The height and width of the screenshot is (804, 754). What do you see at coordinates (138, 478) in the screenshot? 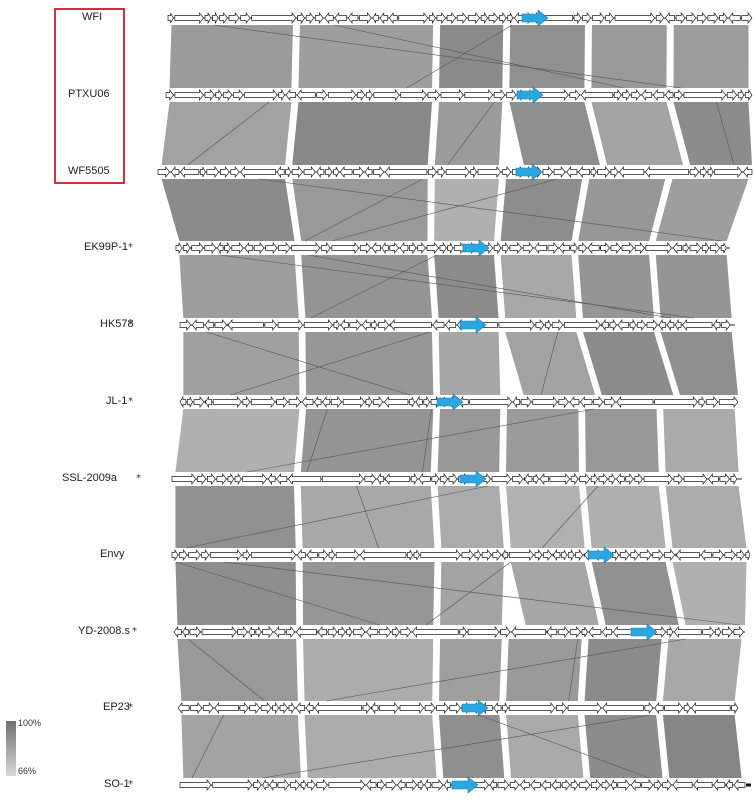
I see `genome-star-marker: *` at bounding box center [138, 478].